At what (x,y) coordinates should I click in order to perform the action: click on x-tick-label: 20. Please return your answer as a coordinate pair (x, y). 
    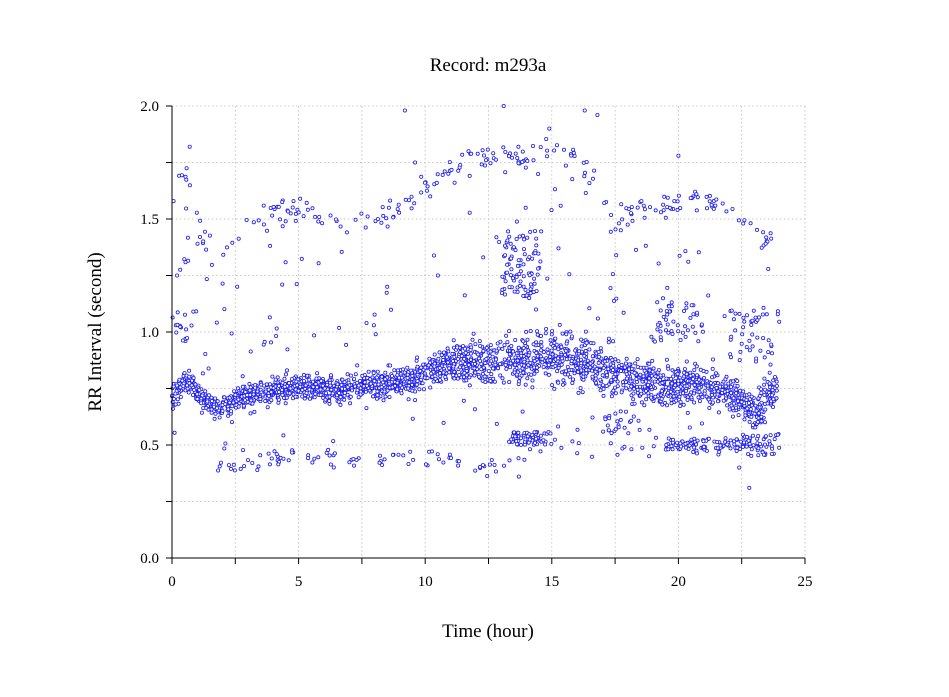
    Looking at the image, I should click on (678, 582).